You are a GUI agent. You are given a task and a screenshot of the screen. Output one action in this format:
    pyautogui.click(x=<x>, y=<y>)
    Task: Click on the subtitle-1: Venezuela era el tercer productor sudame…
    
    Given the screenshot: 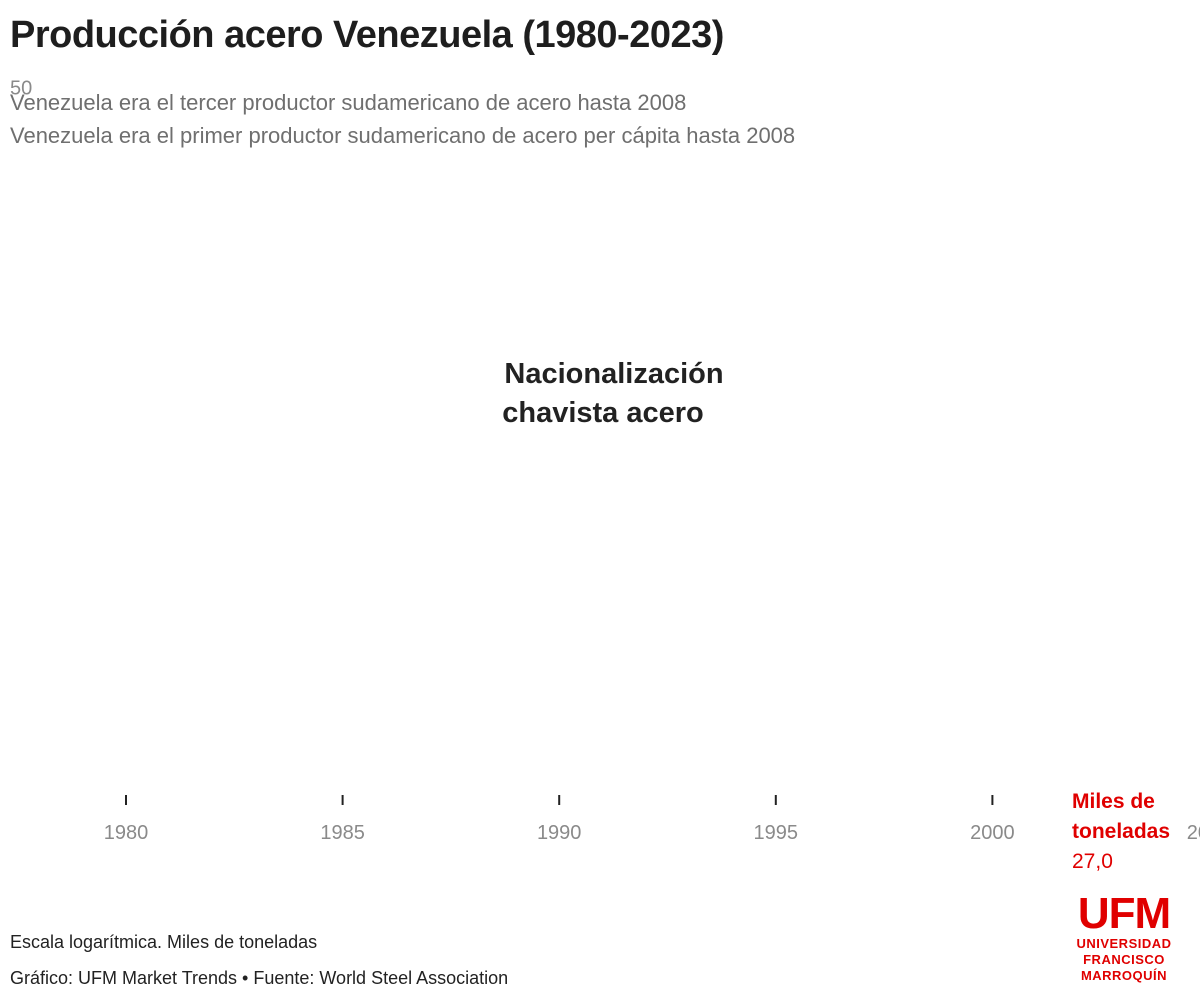 What is the action you would take?
    pyautogui.click(x=348, y=102)
    